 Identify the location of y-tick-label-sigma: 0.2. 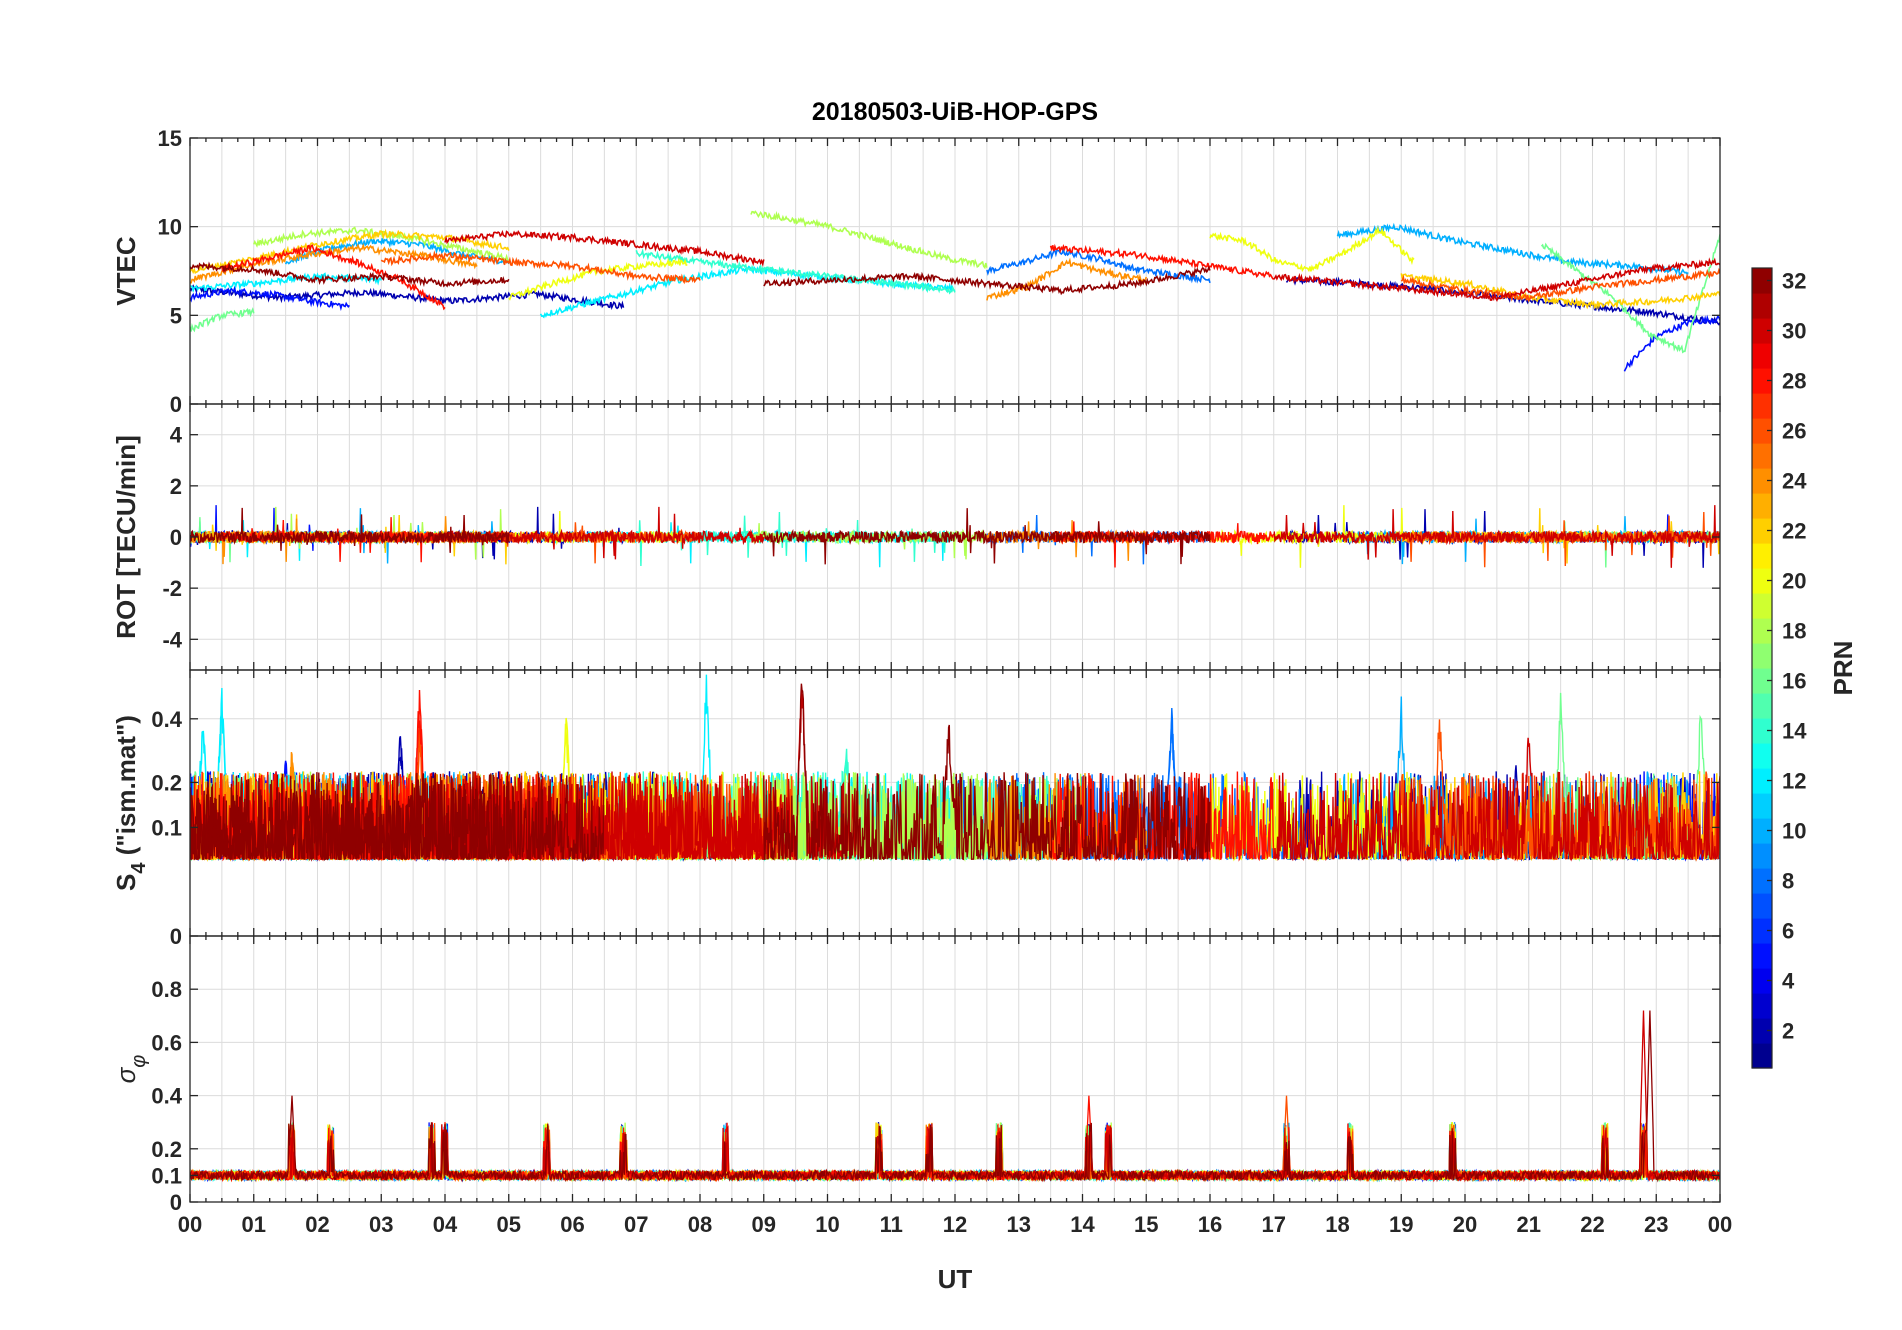
(166, 1149).